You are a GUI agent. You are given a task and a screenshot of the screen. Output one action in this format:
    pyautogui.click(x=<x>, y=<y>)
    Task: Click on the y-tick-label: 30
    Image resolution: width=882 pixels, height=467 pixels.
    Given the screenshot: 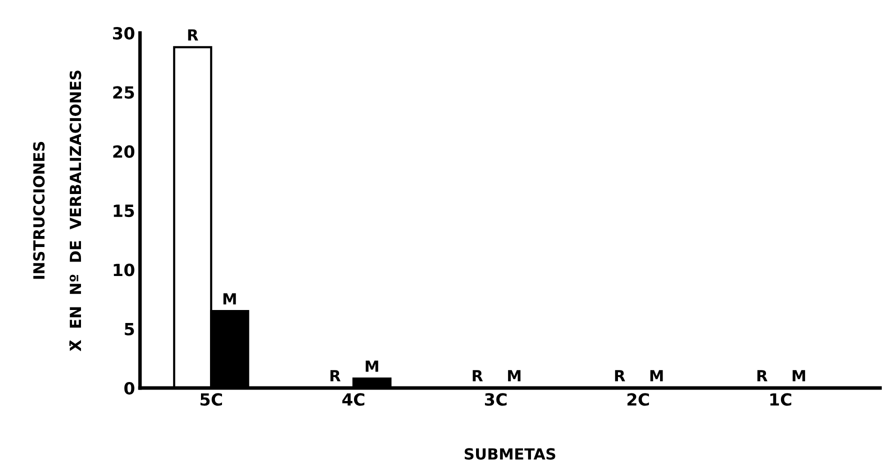 What is the action you would take?
    pyautogui.click(x=123, y=33)
    